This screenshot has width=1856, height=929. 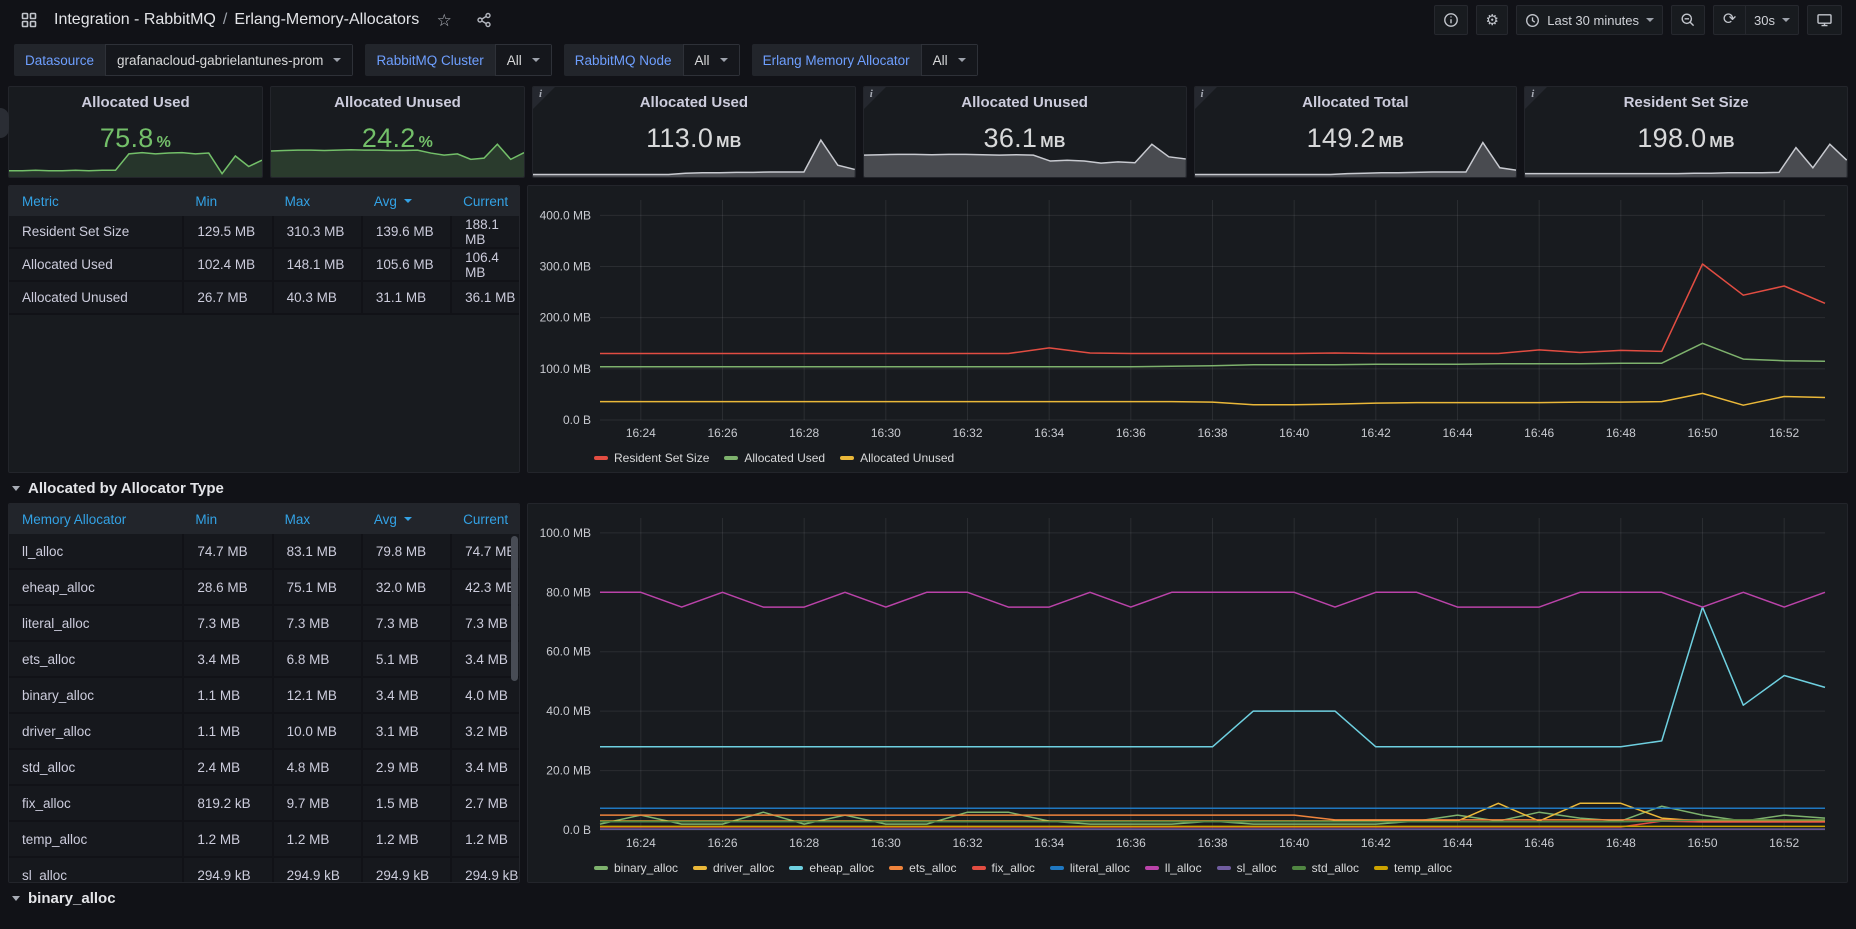 What do you see at coordinates (388, 138) in the screenshot?
I see `stat-value-number: 24.2` at bounding box center [388, 138].